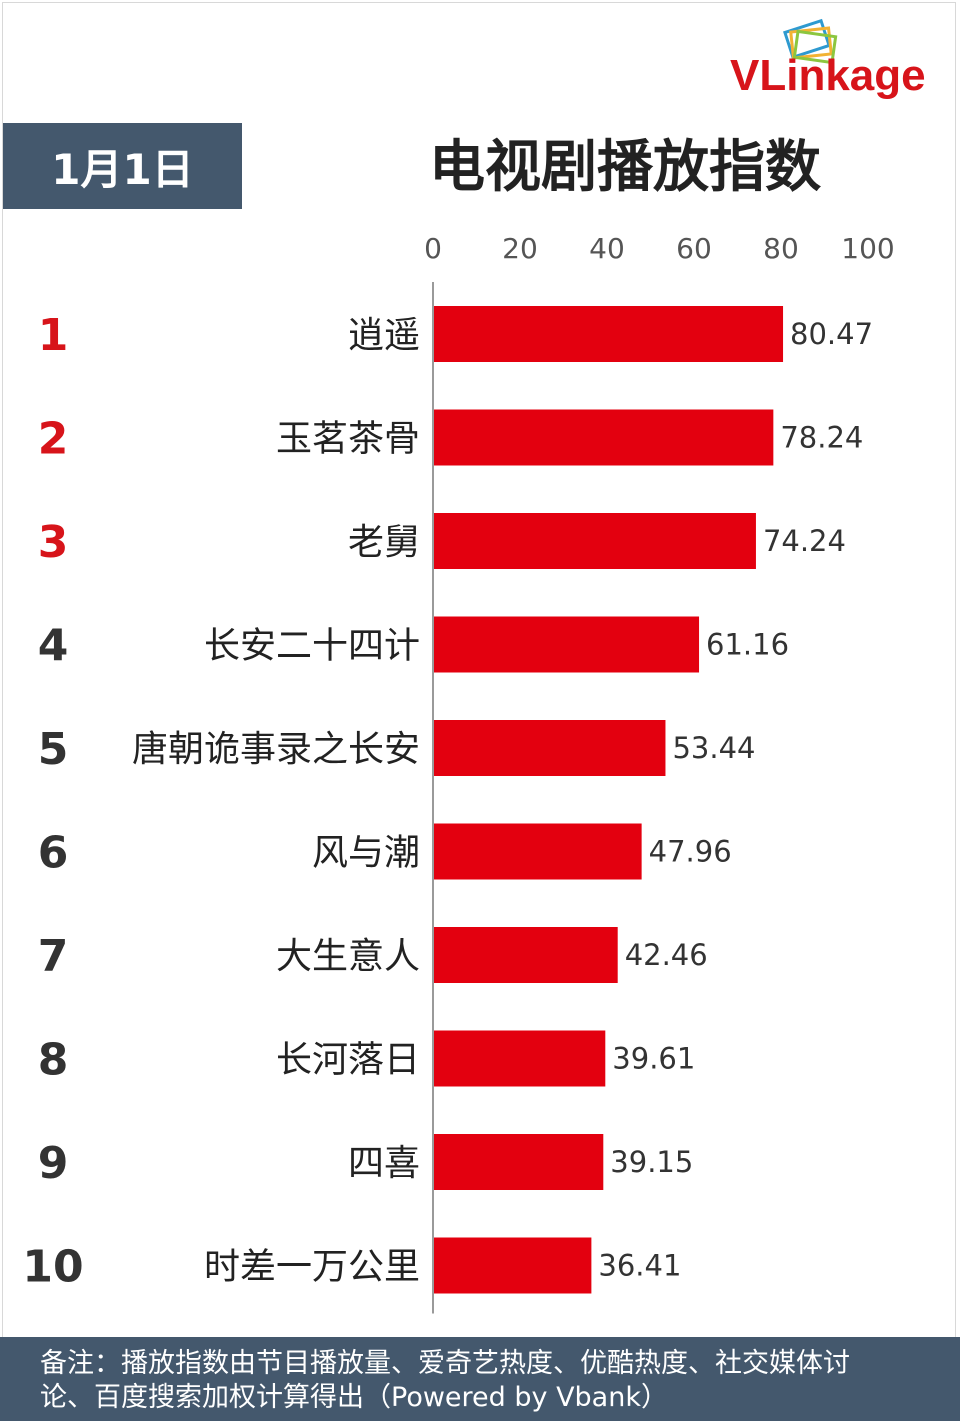 The height and width of the screenshot is (1421, 960). What do you see at coordinates (747, 645) in the screenshot?
I see `value-label: 61.16` at bounding box center [747, 645].